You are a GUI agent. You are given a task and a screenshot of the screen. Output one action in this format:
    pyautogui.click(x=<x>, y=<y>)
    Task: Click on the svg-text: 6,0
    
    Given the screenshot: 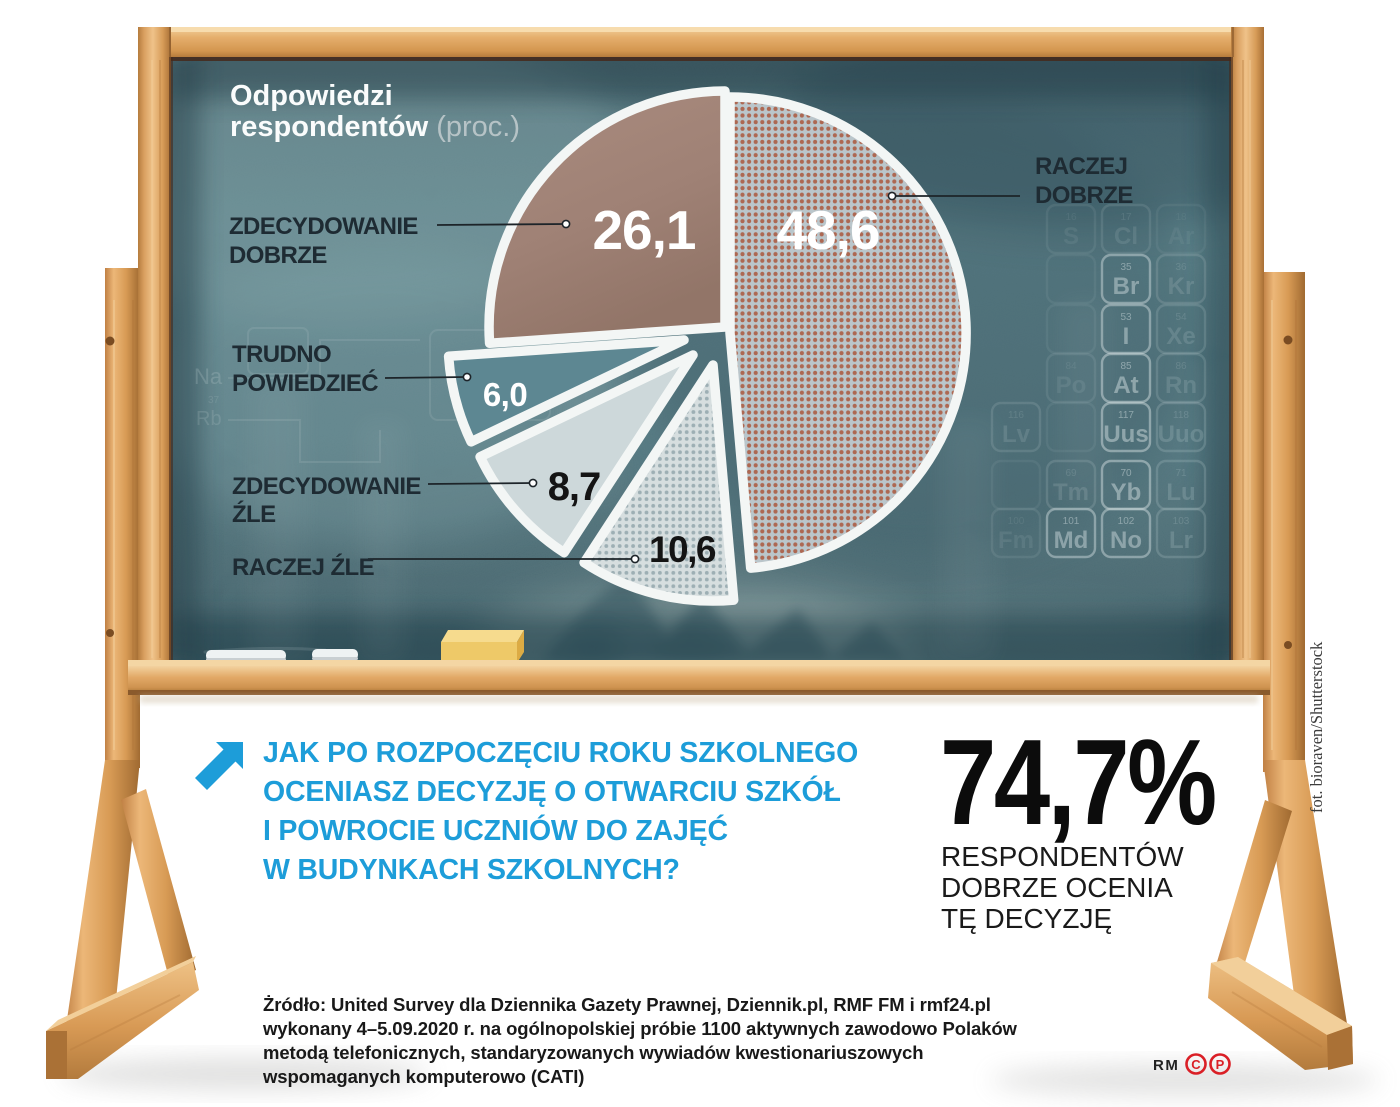 What is the action you would take?
    pyautogui.click(x=505, y=394)
    